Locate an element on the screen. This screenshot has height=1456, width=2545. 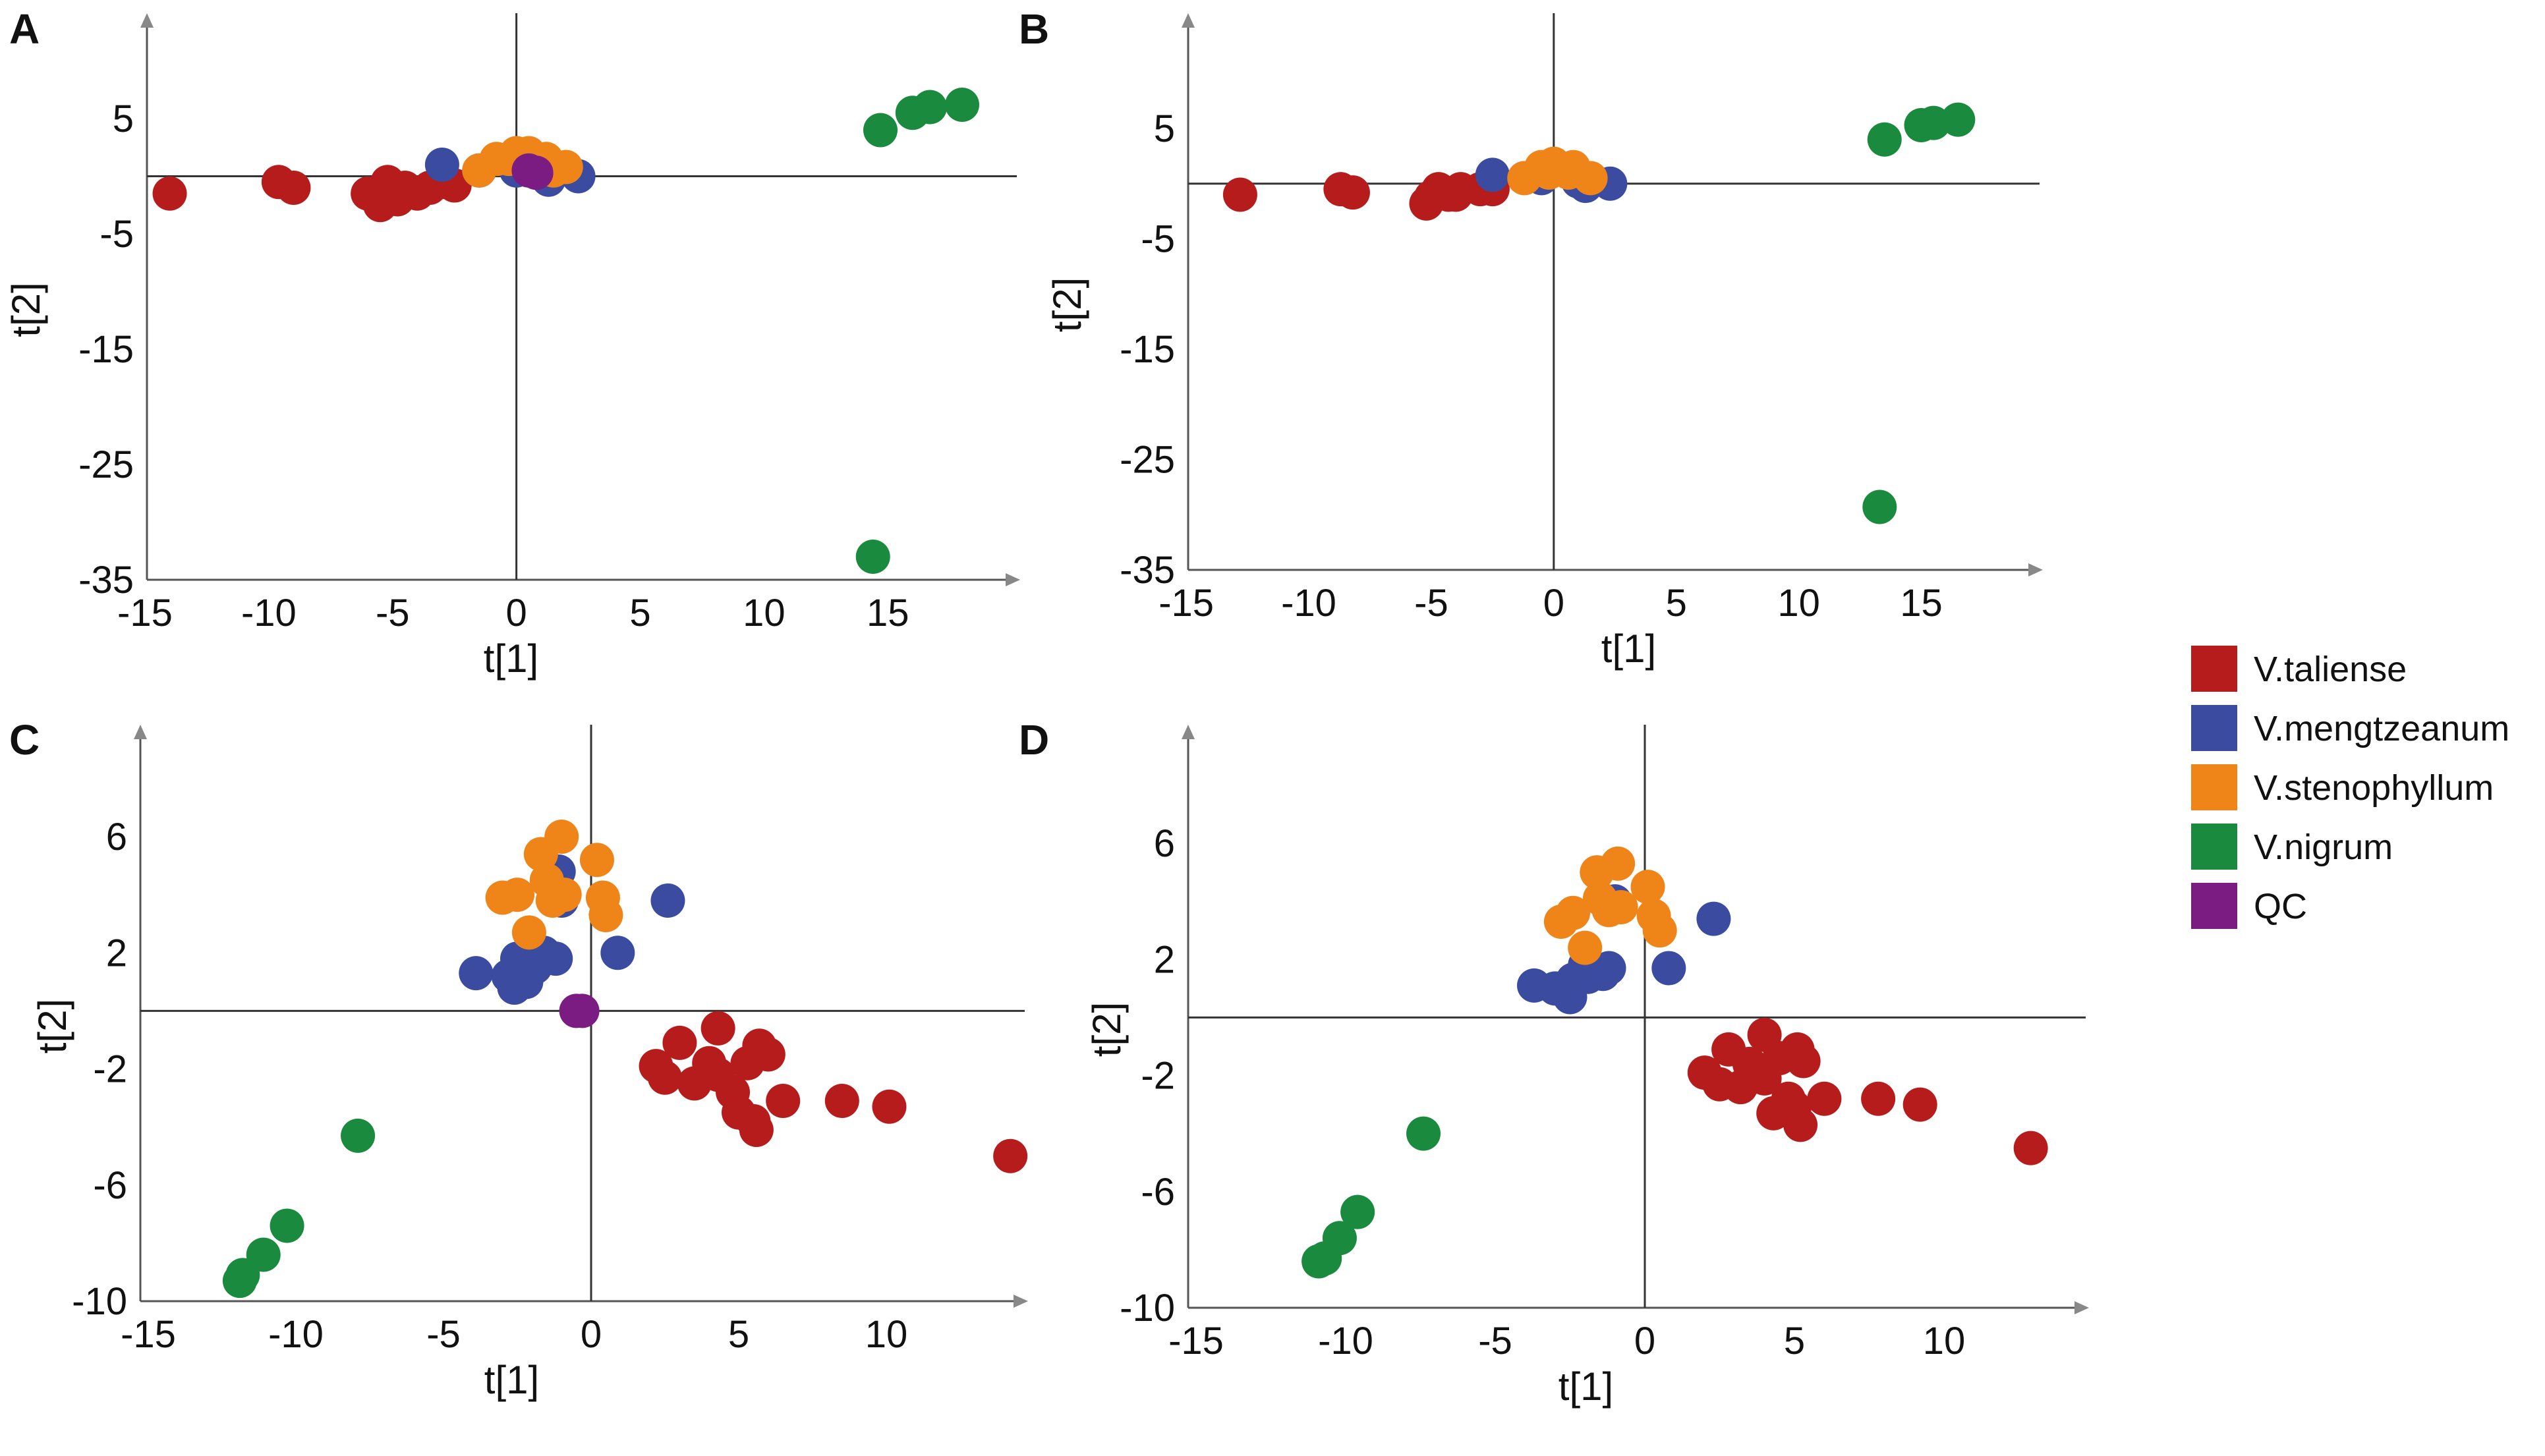
x-tick-label: -10 is located at coordinates (296, 1334).